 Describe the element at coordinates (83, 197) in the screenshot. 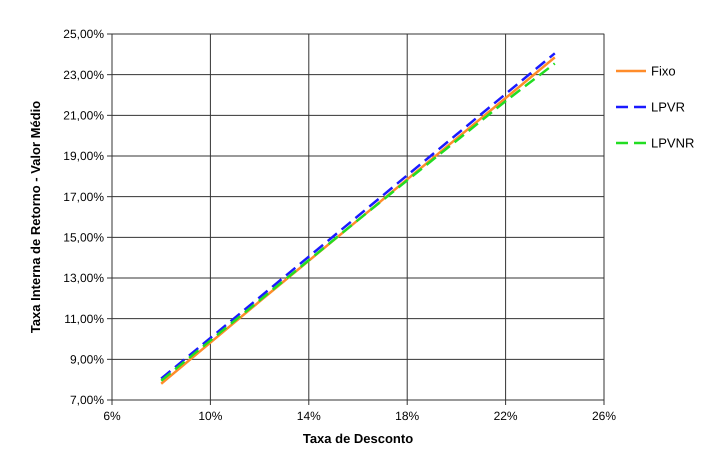

I see `y-tick-label: 17,00%` at that location.